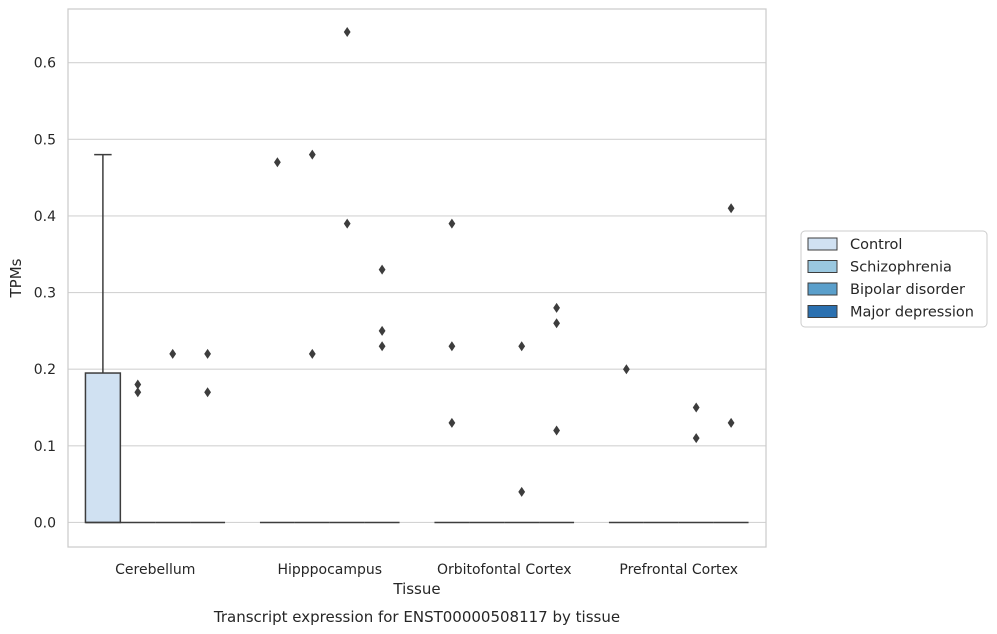 The width and height of the screenshot is (997, 634). What do you see at coordinates (16, 278) in the screenshot?
I see `y-axis-label: TPMs` at bounding box center [16, 278].